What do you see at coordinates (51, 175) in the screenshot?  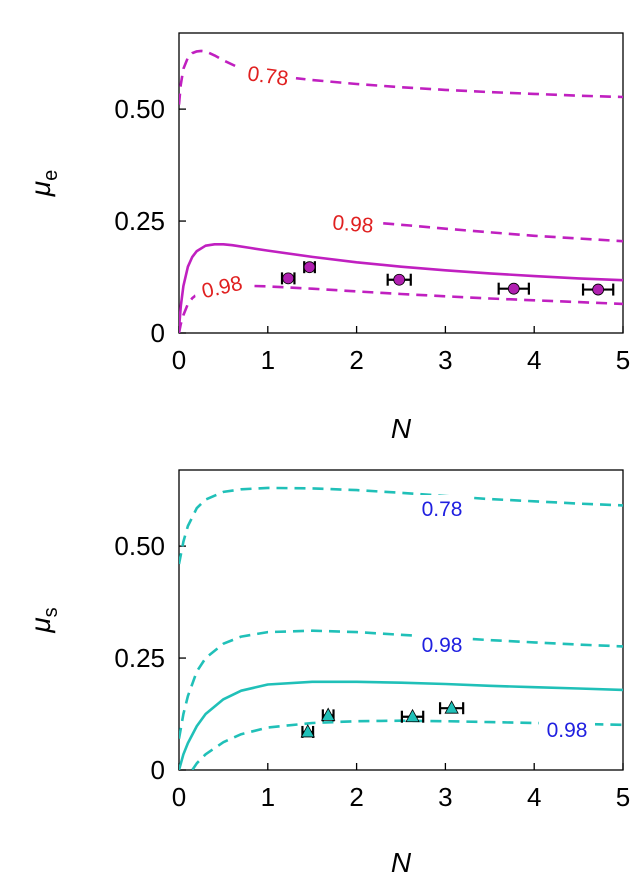 I see `y-axis-subscript: e` at bounding box center [51, 175].